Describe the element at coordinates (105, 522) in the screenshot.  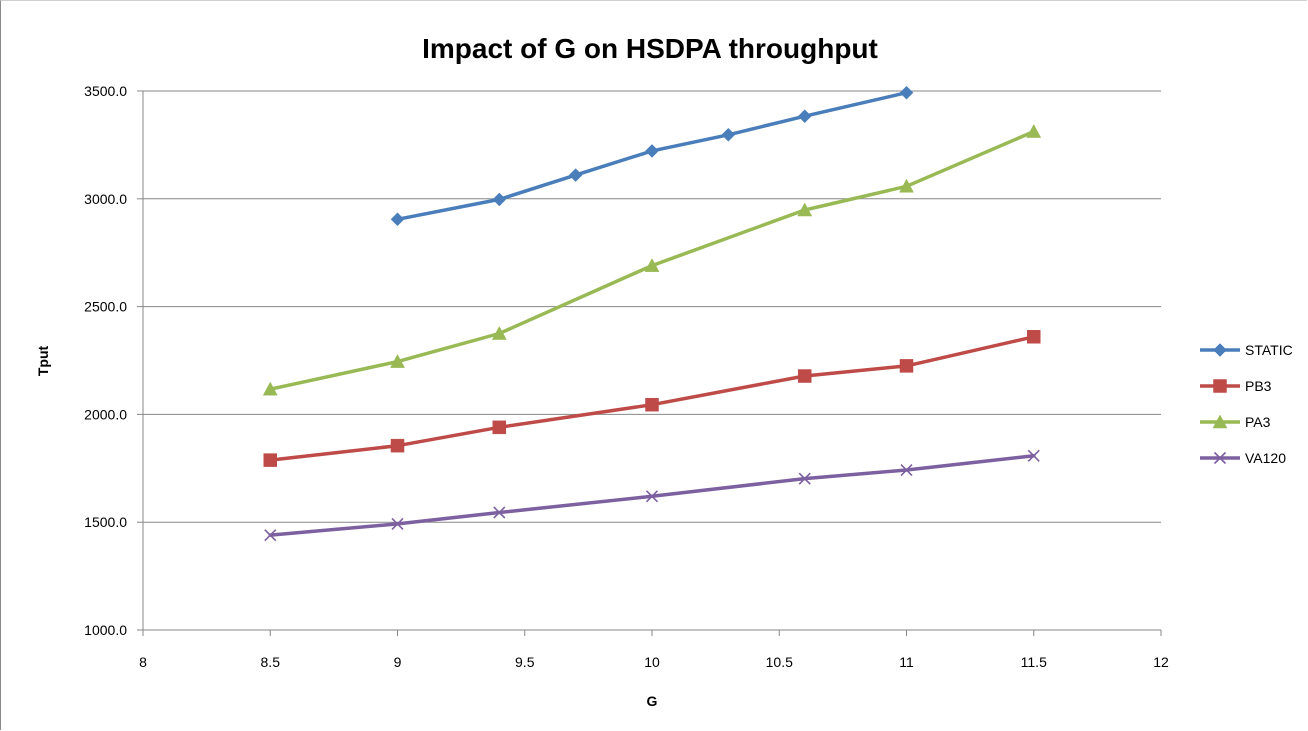
I see `y-tick-label: 1500.0` at that location.